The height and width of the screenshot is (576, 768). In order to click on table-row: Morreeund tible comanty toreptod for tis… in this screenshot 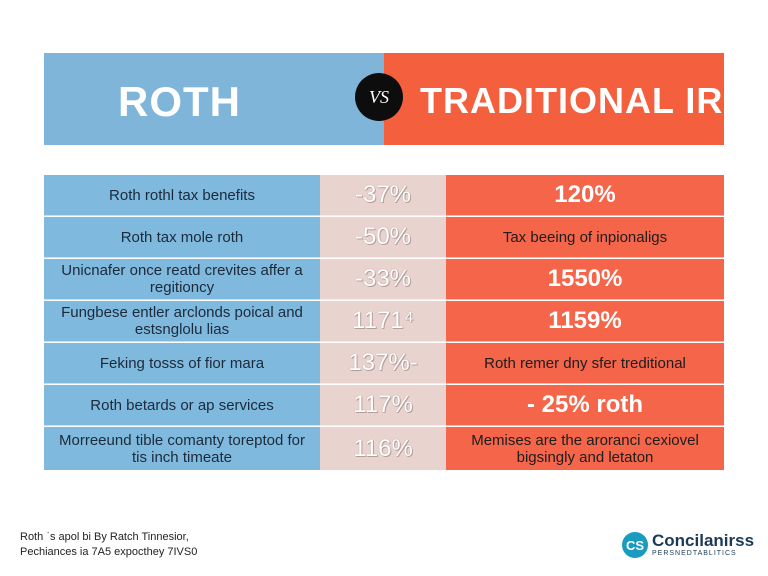, I will do `click(384, 448)`.